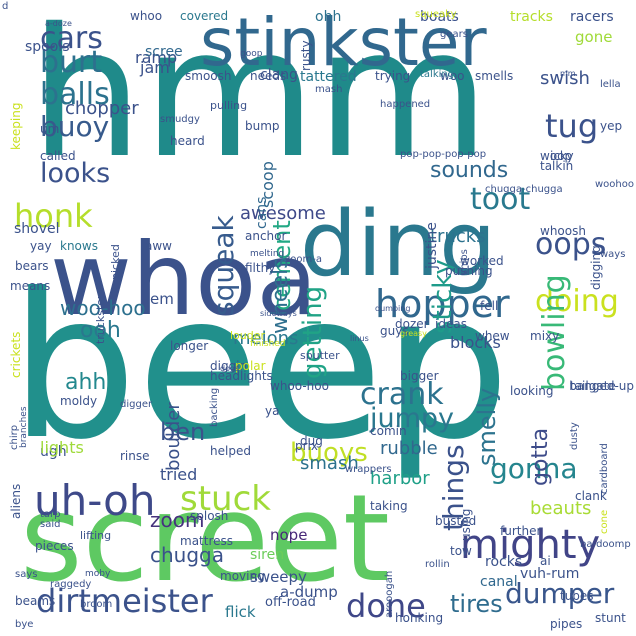 The width and height of the screenshot is (636, 636). I want to click on word-dusty: dusty, so click(574, 436).